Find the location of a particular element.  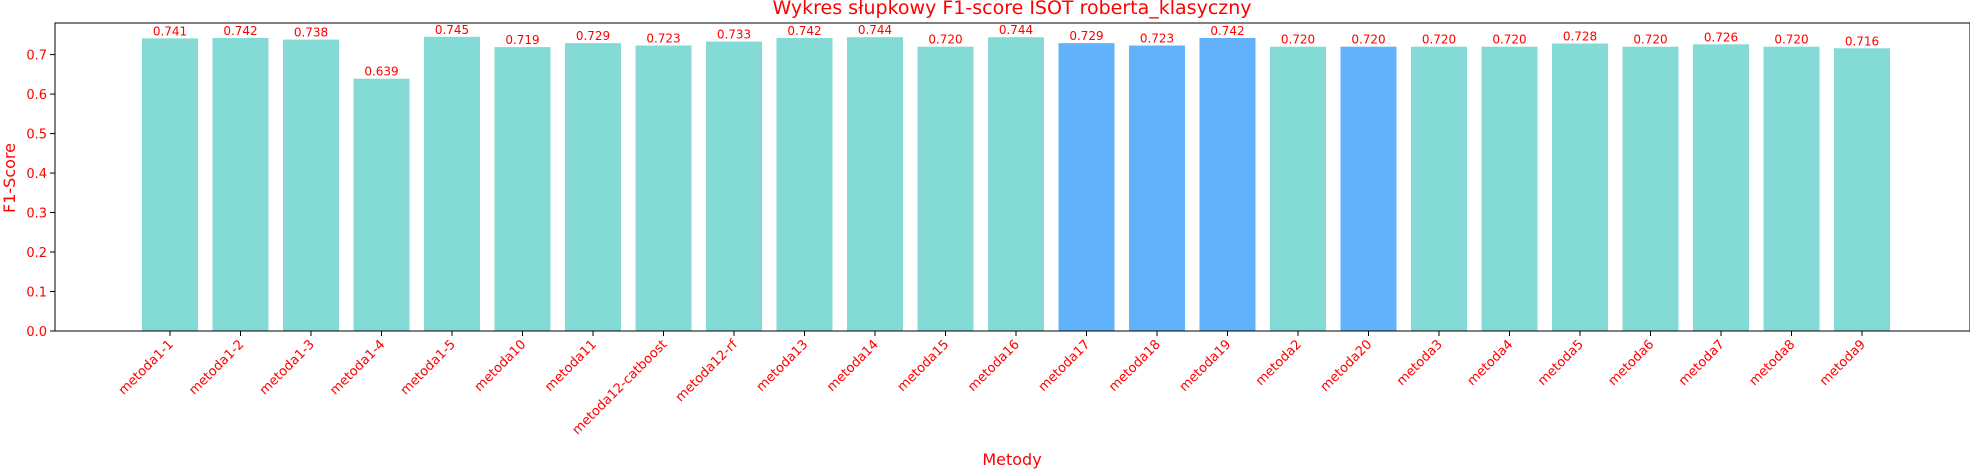

bar-metoda17 is located at coordinates (1086, 187).